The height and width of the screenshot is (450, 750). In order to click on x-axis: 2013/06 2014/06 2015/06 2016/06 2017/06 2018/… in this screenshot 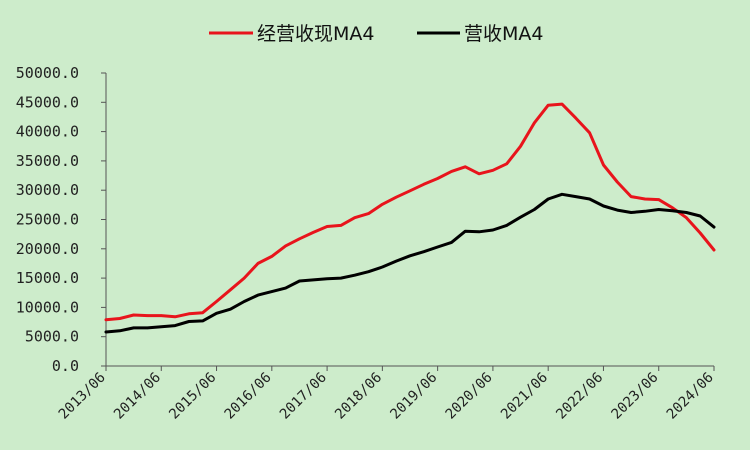, I will do `click(386, 394)`.